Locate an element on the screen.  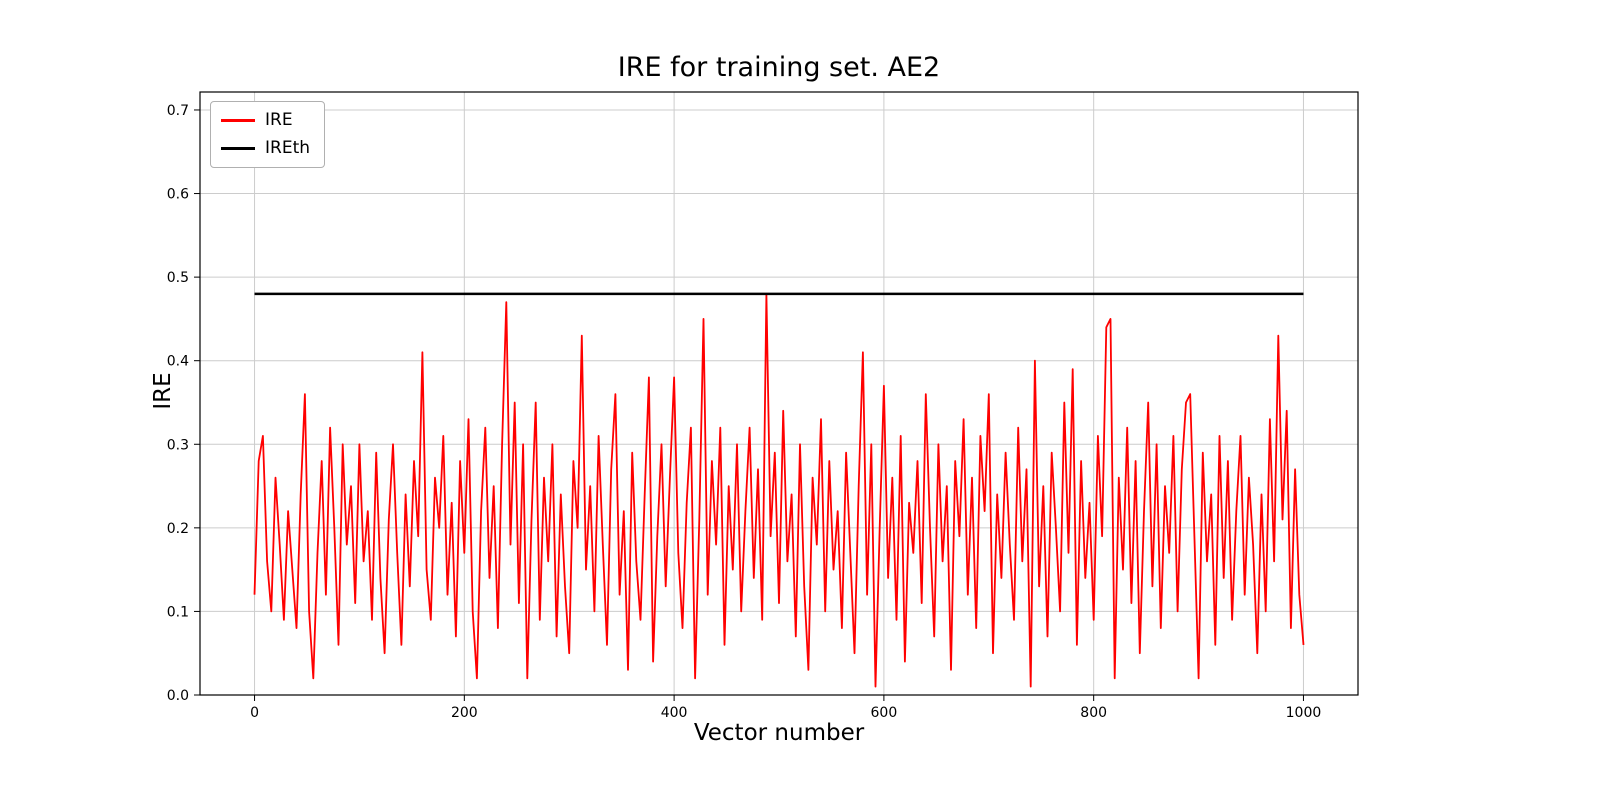
legend-label: IRE is located at coordinates (279, 120).